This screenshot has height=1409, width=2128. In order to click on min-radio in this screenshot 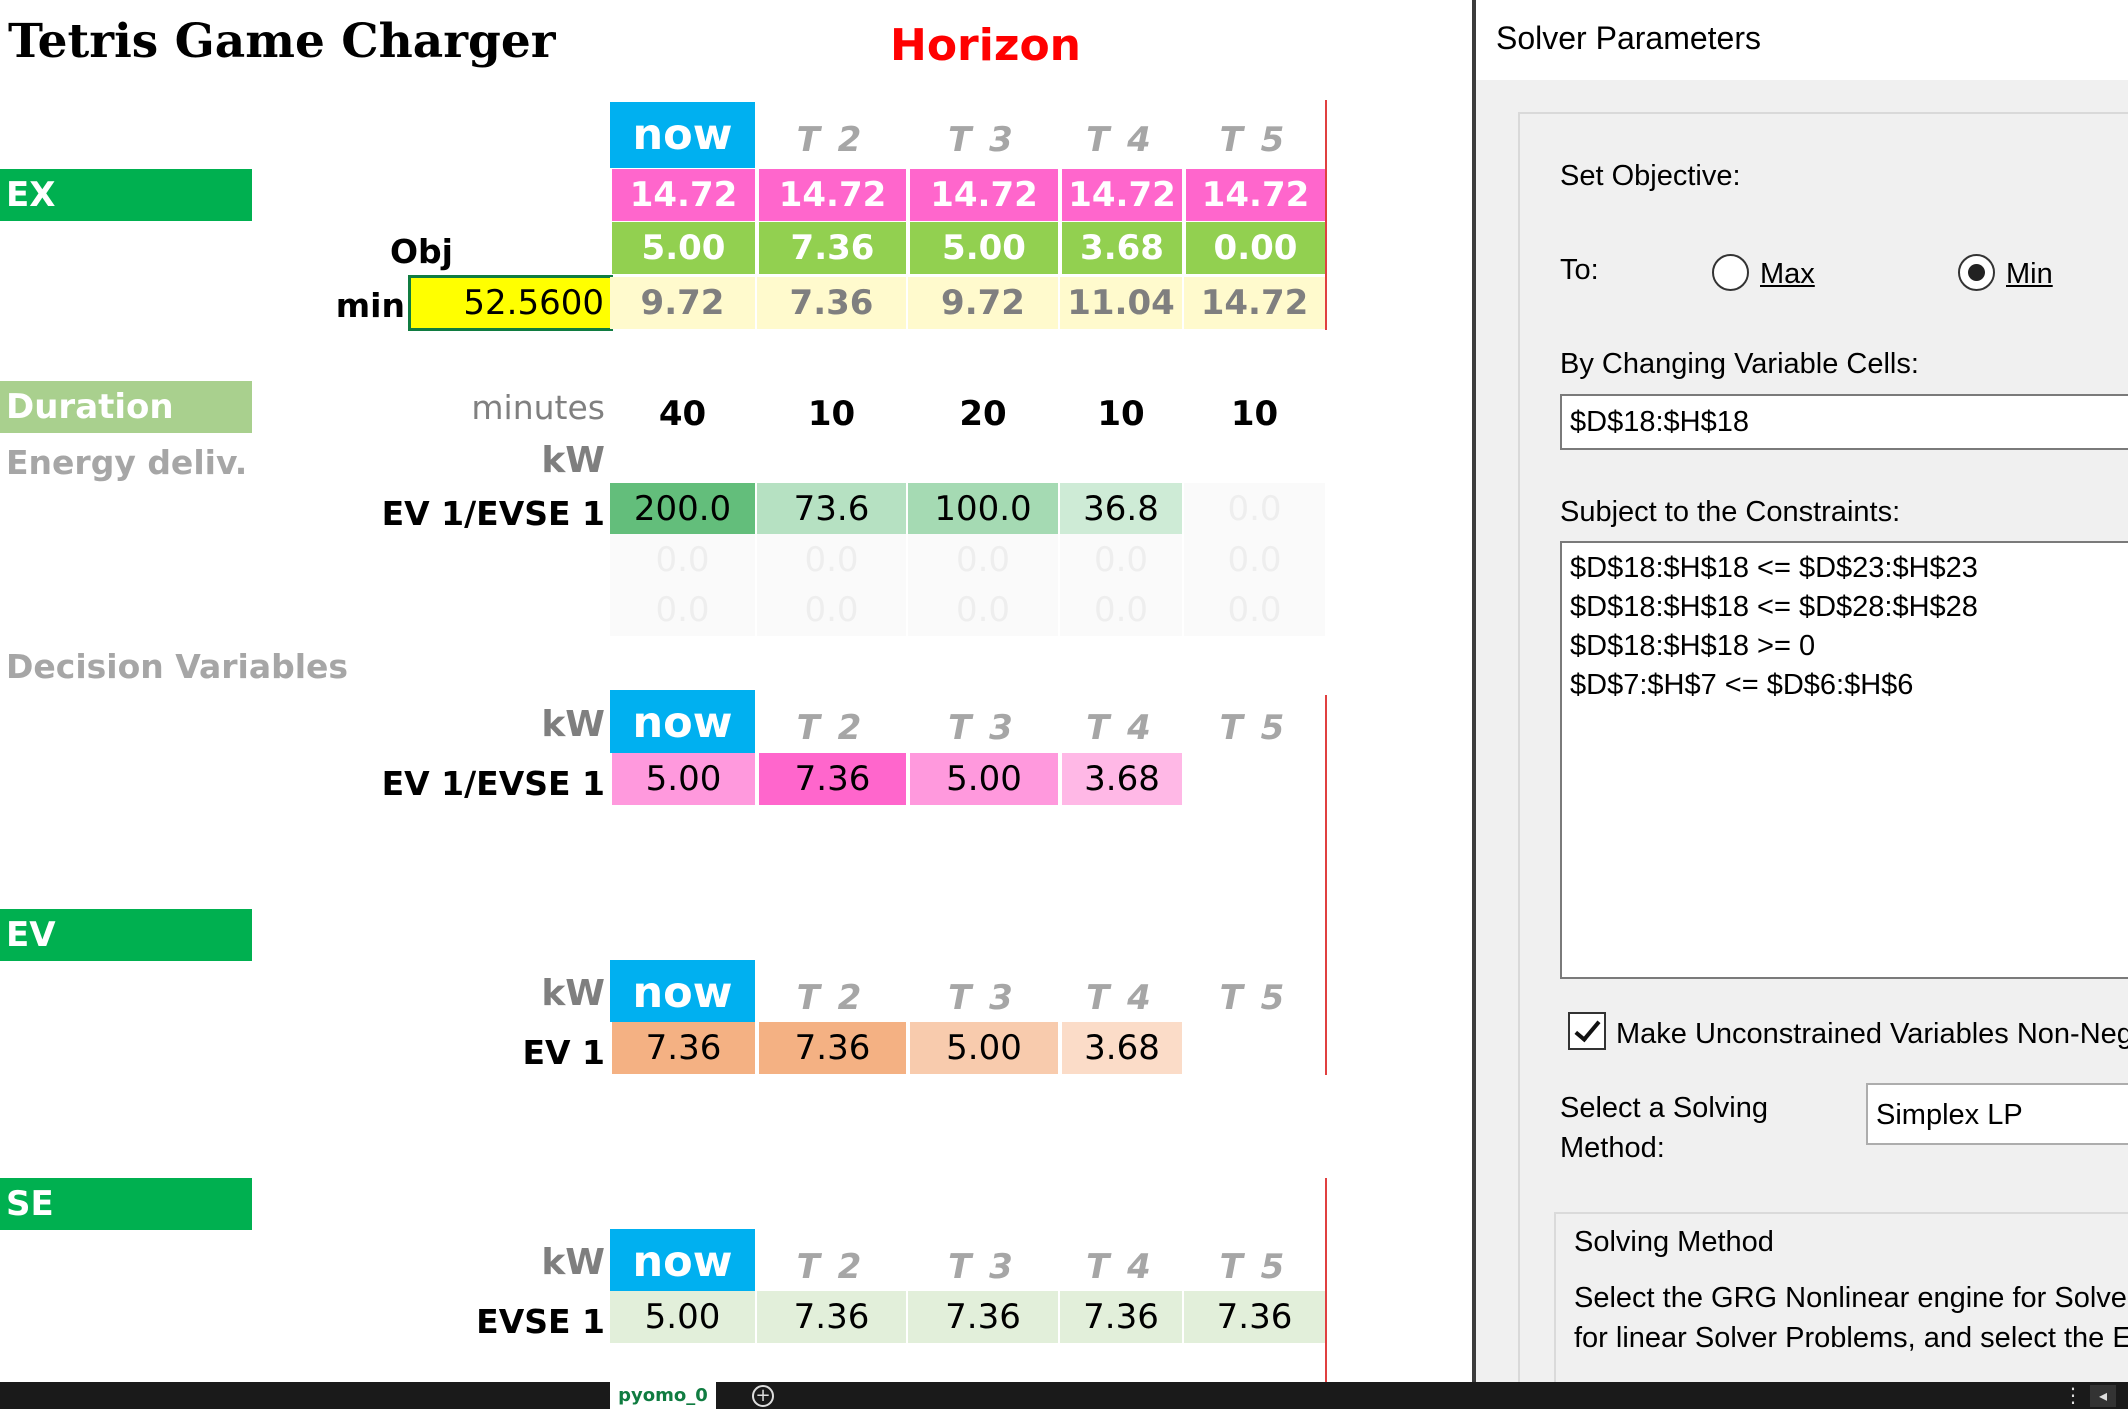, I will do `click(1976, 272)`.